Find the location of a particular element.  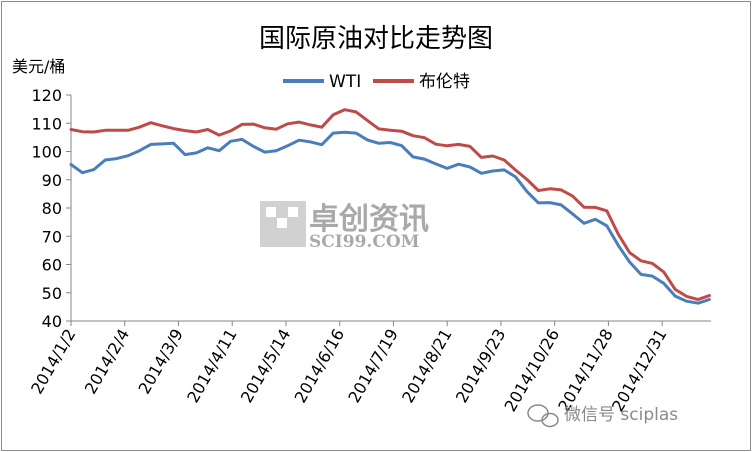

x-tick-label: 2014/4/11 is located at coordinates (211, 366).